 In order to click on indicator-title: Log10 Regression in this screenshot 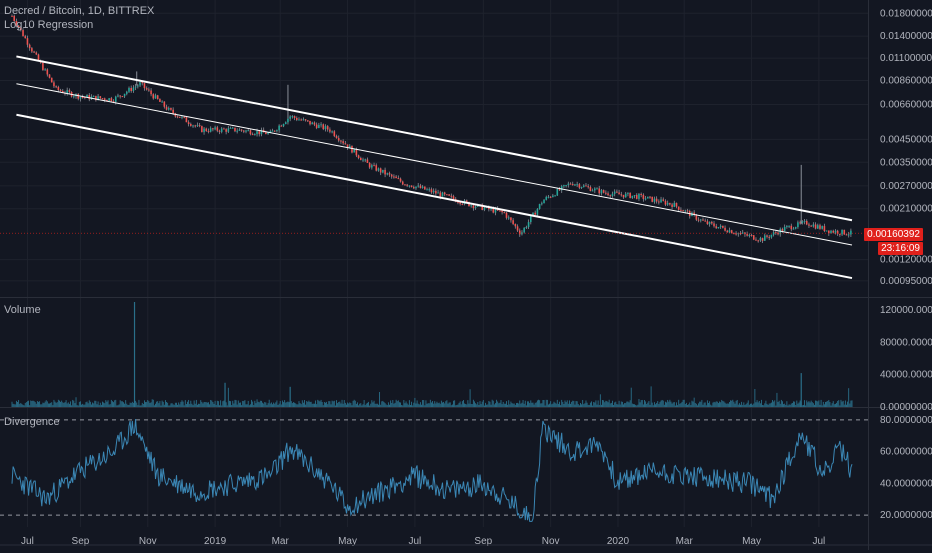, I will do `click(49, 25)`.